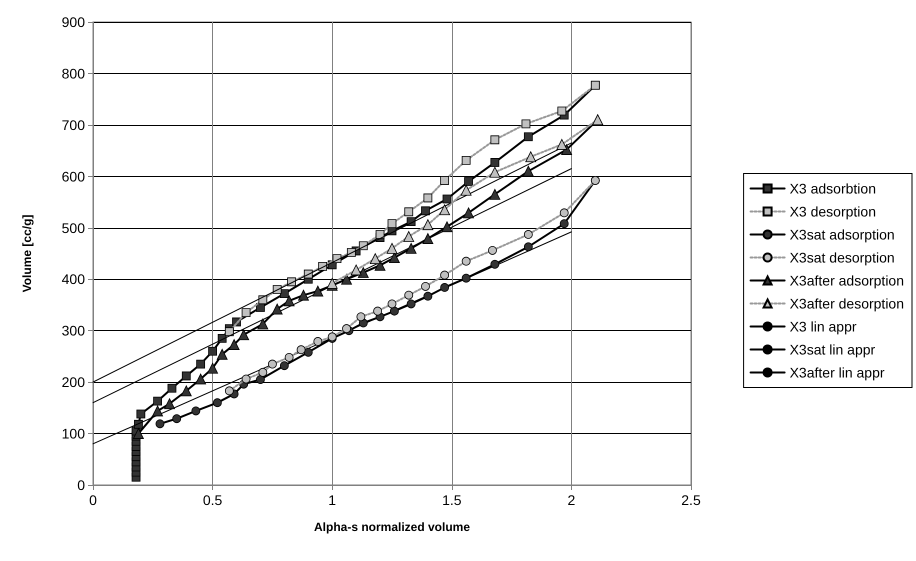 This screenshot has width=916, height=561. What do you see at coordinates (833, 350) in the screenshot?
I see `legend-label: X3sat lin appr` at bounding box center [833, 350].